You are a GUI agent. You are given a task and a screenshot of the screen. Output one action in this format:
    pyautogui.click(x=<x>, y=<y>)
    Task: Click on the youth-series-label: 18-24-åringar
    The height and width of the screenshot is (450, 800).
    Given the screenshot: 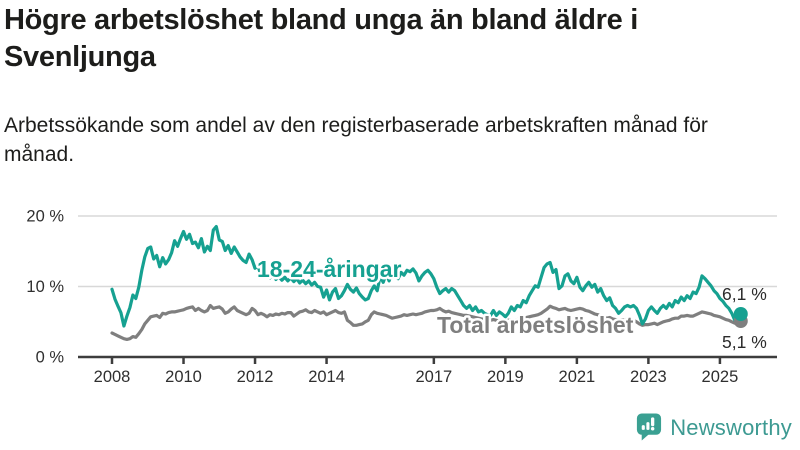 What is the action you would take?
    pyautogui.click(x=329, y=269)
    